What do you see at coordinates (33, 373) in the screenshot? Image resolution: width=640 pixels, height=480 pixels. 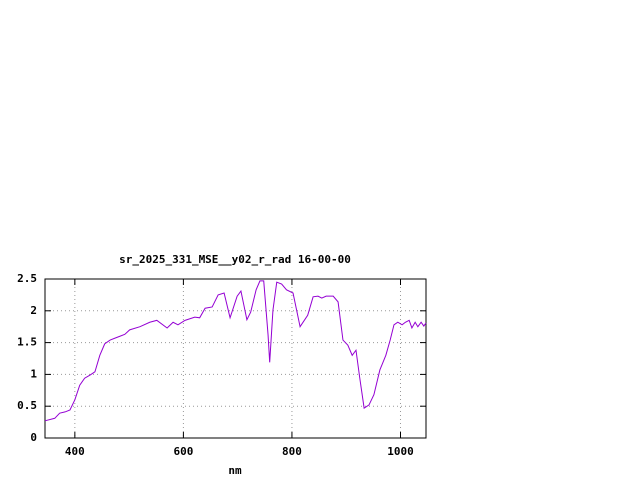 I see `y-tick-label: 1` at bounding box center [33, 373].